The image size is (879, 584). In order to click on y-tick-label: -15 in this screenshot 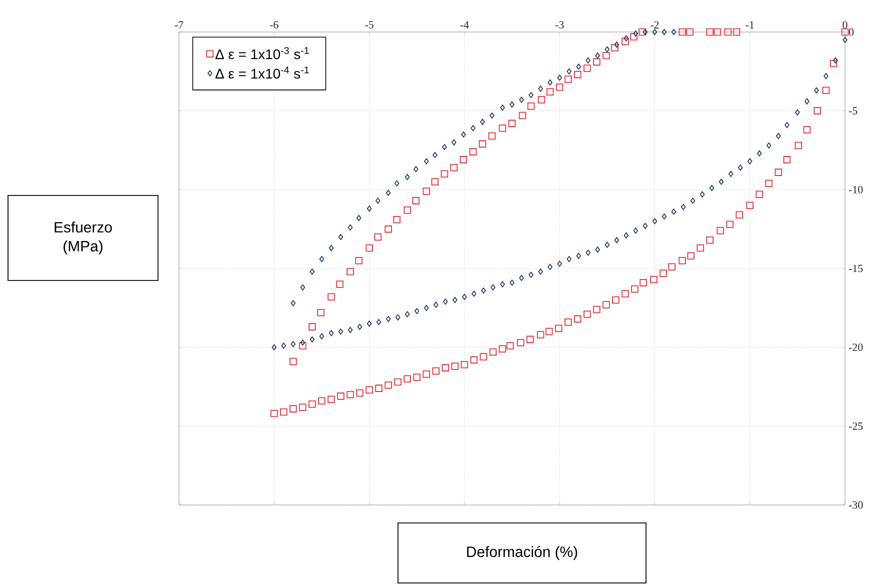, I will do `click(855, 268)`.